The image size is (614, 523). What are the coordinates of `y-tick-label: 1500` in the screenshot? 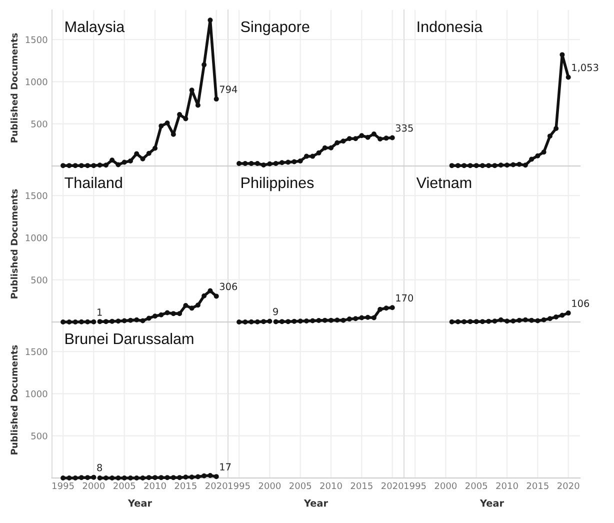 It's located at (37, 40).